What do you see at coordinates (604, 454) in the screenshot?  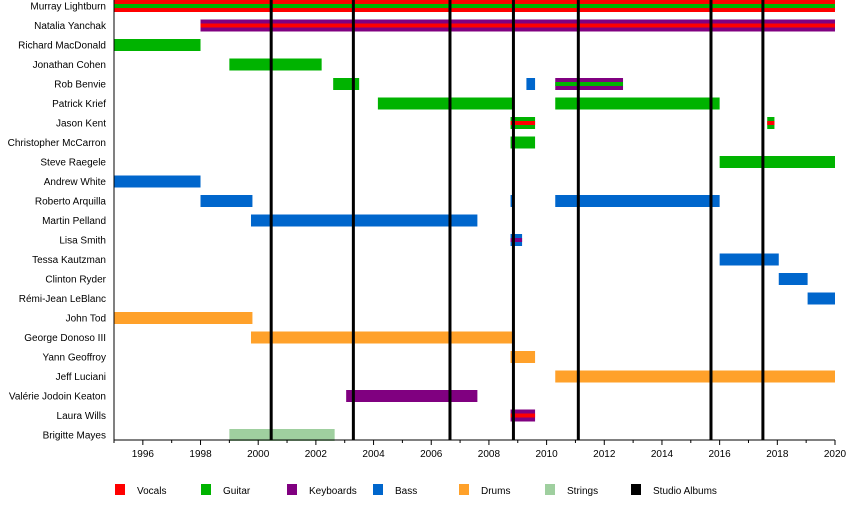 I see `x-tick-label: 2012` at bounding box center [604, 454].